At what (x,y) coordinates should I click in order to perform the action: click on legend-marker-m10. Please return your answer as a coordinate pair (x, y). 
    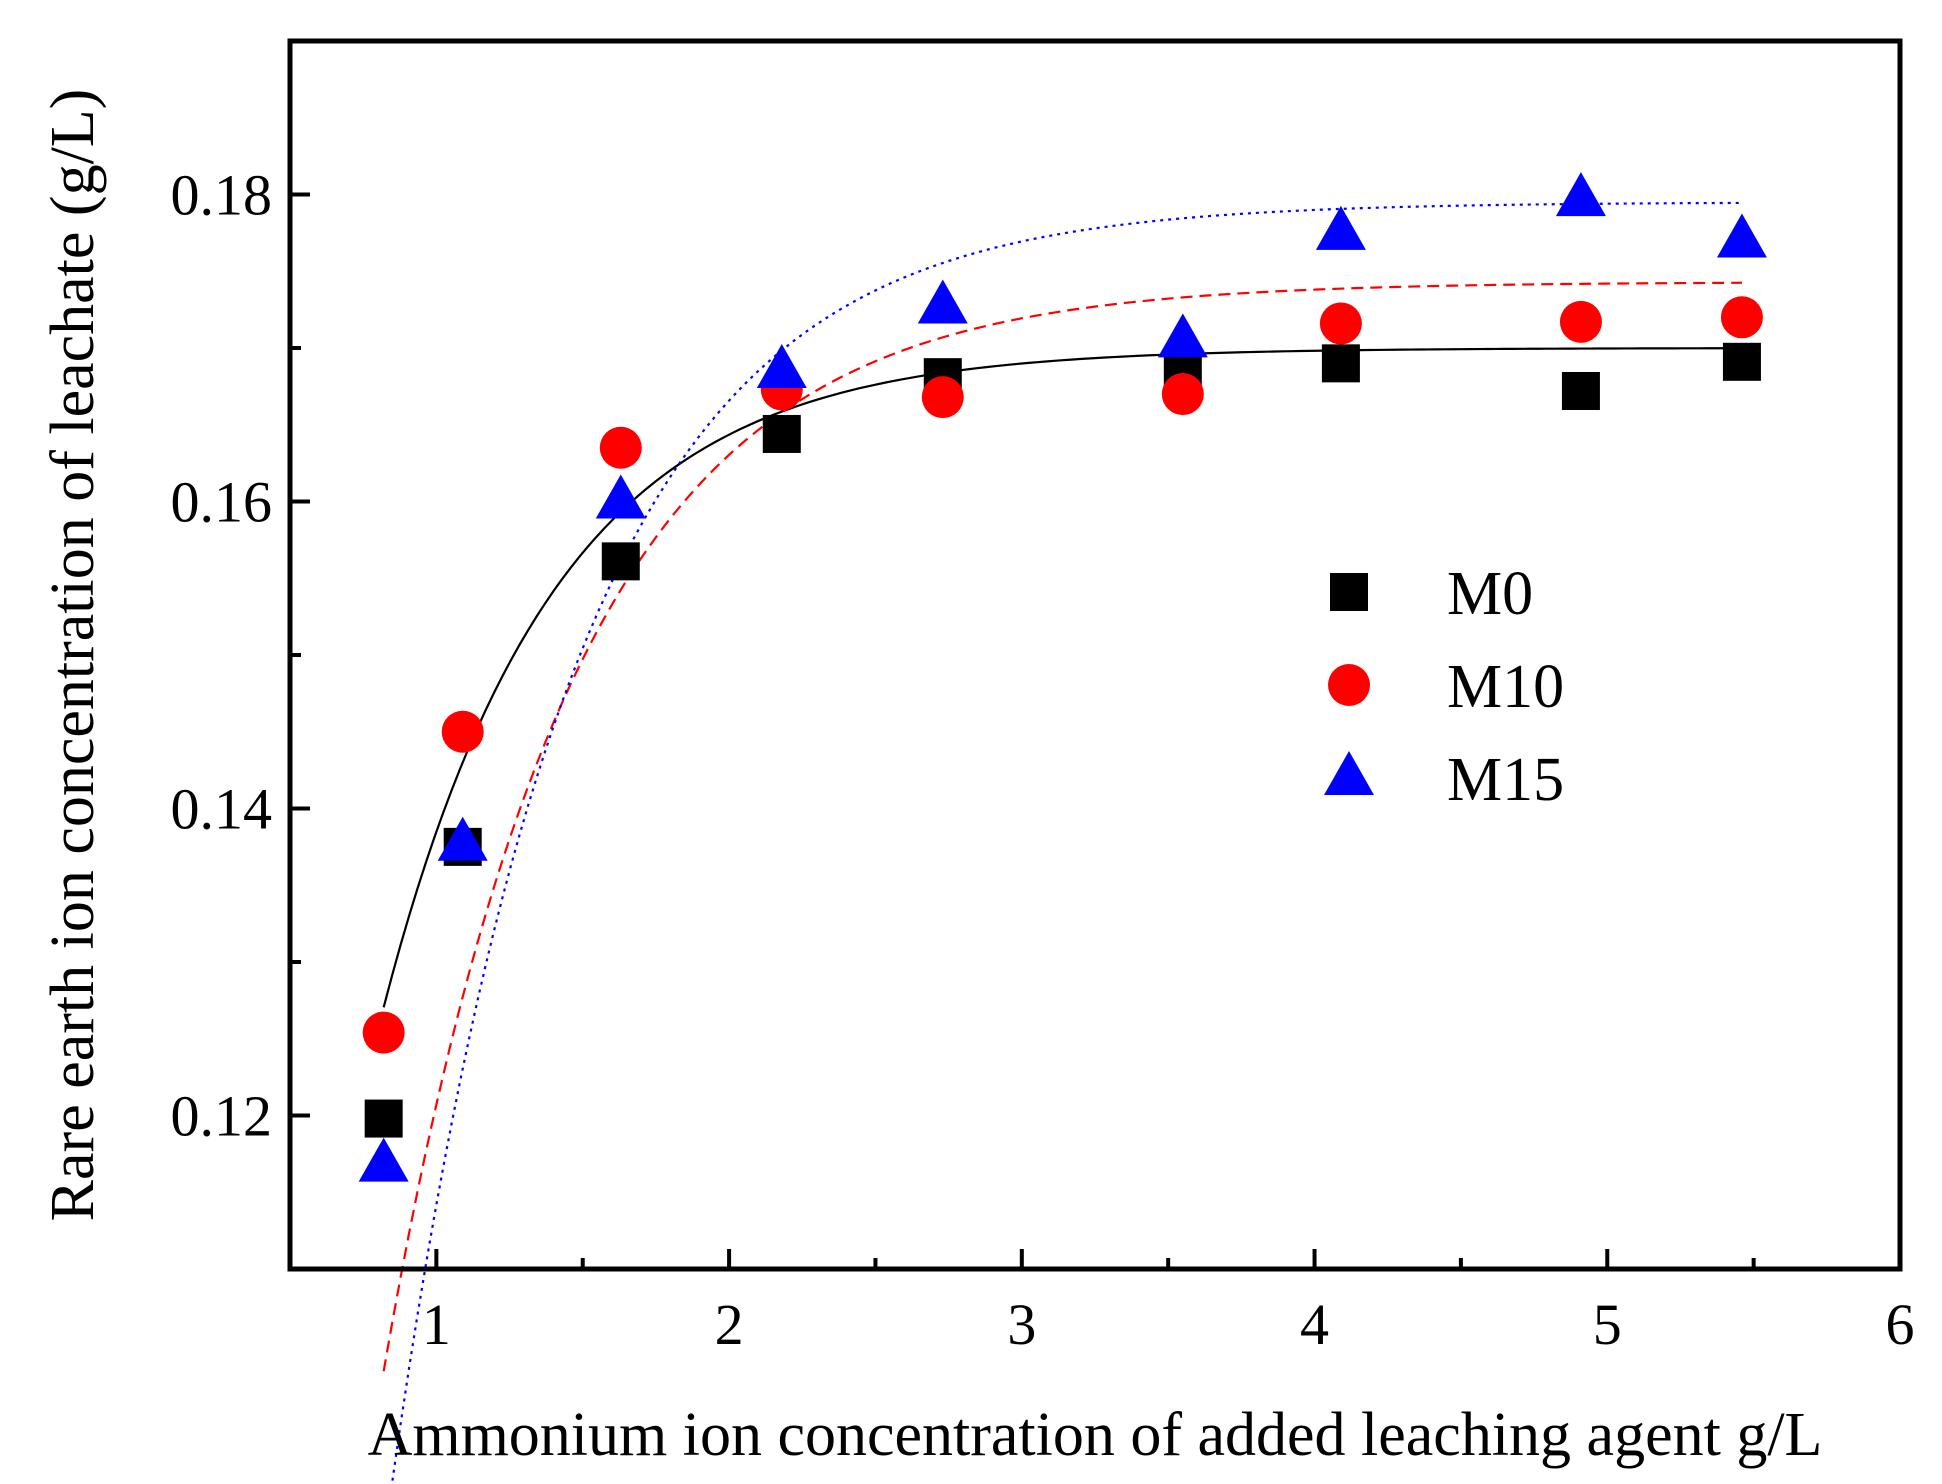
    Looking at the image, I should click on (1349, 685).